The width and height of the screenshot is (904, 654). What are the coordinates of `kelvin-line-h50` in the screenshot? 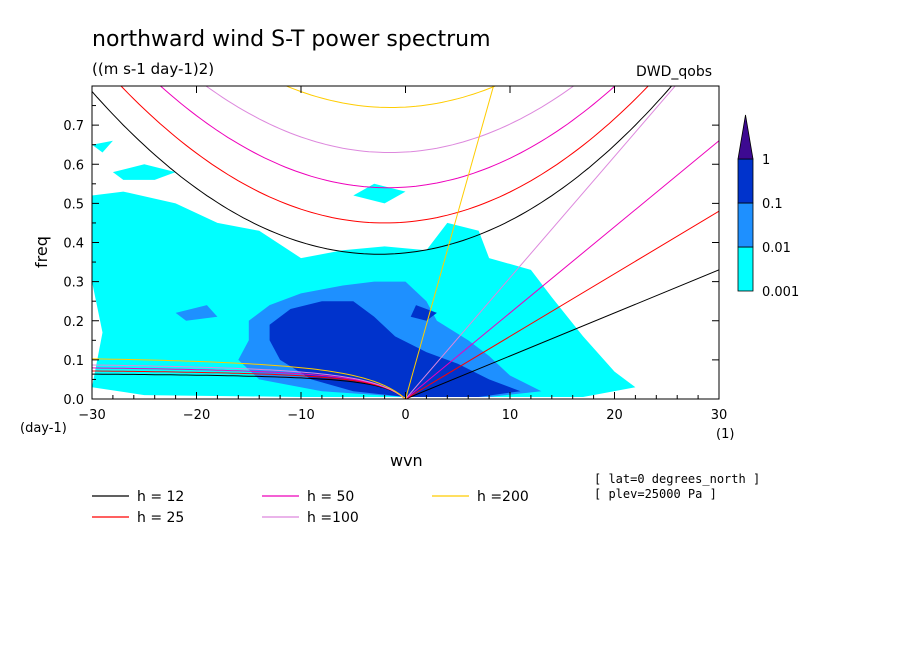 It's located at (562, 269).